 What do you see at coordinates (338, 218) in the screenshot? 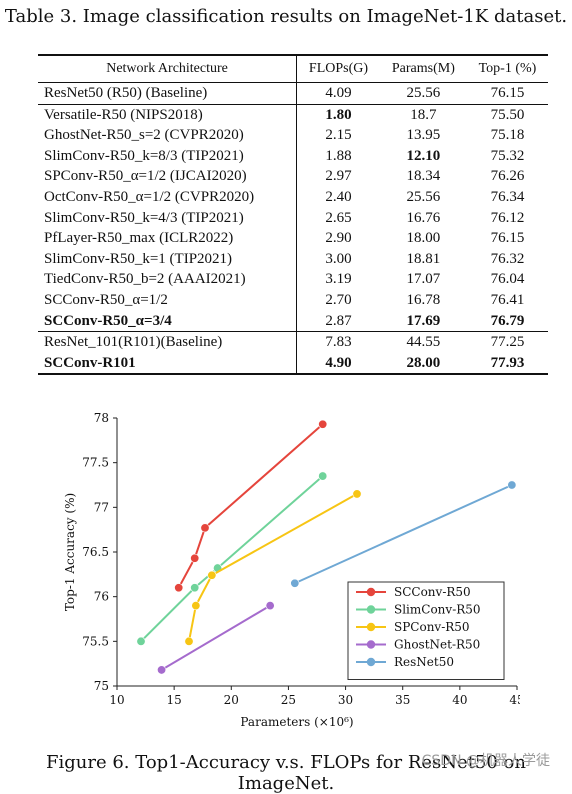
I see `cell-flops: 2.65` at bounding box center [338, 218].